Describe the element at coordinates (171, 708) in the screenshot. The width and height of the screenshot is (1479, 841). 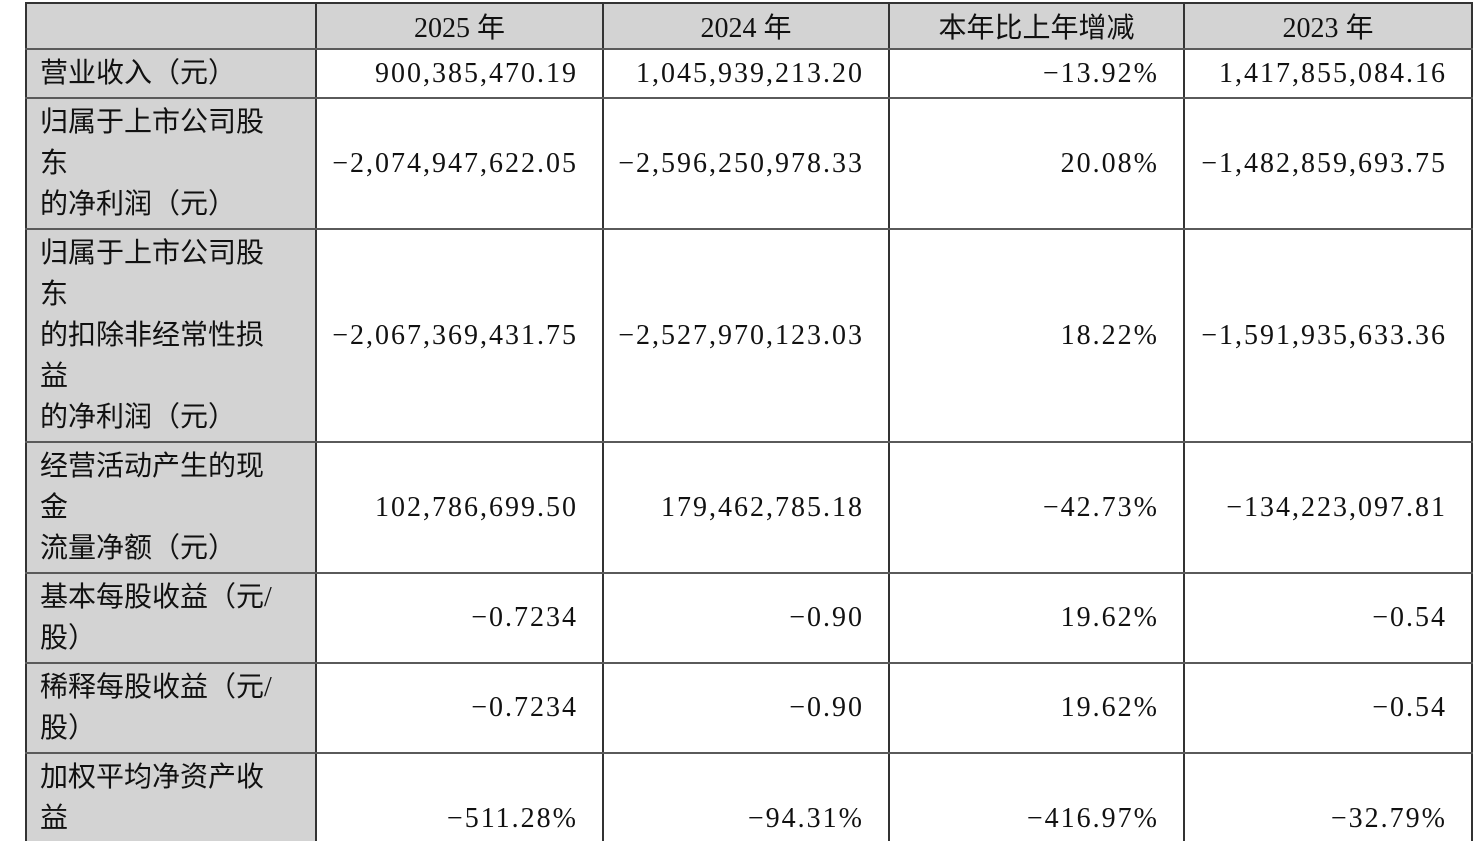
I see `row-label: 稀释每股收益（元/ 股）` at that location.